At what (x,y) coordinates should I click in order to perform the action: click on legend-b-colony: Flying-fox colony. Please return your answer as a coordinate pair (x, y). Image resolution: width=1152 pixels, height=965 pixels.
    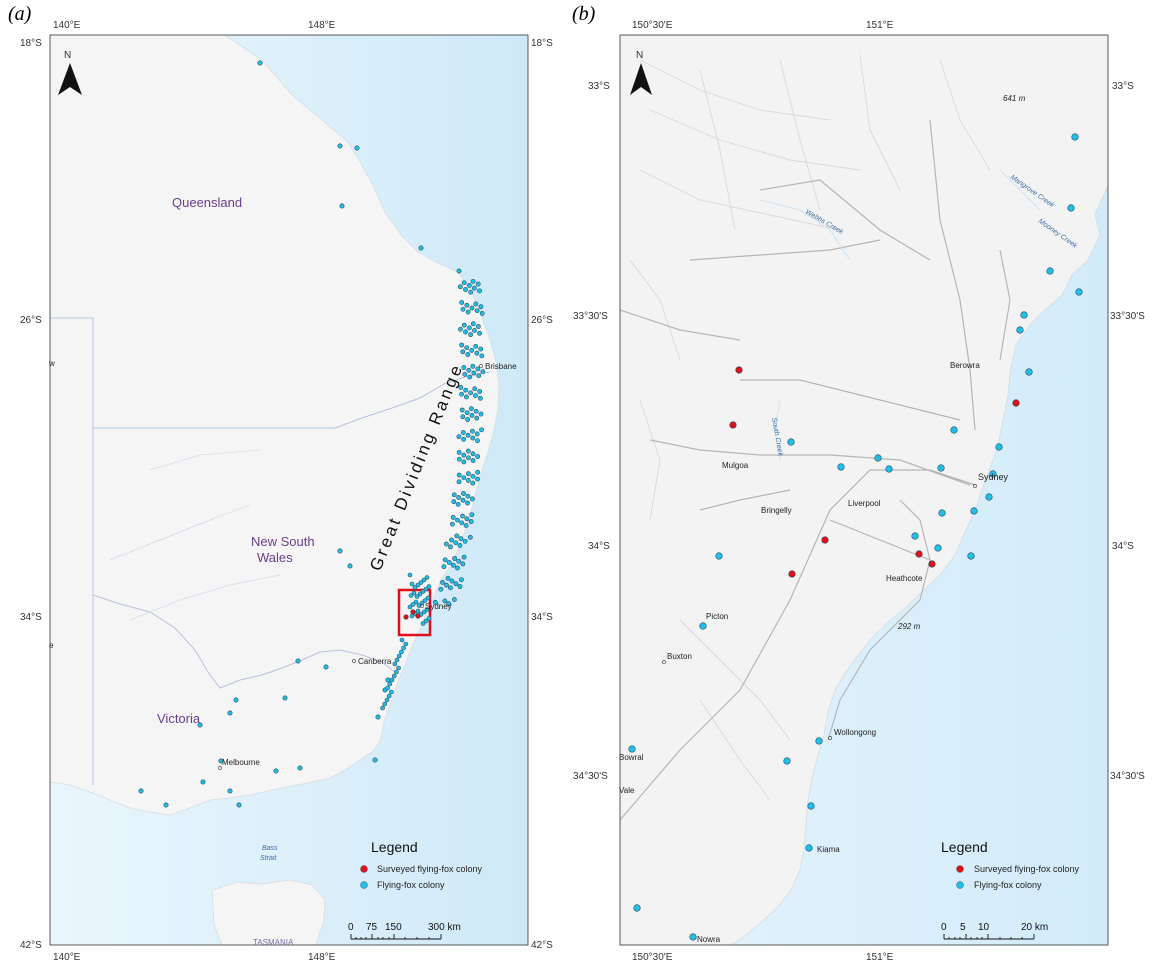
    Looking at the image, I should click on (1008, 885).